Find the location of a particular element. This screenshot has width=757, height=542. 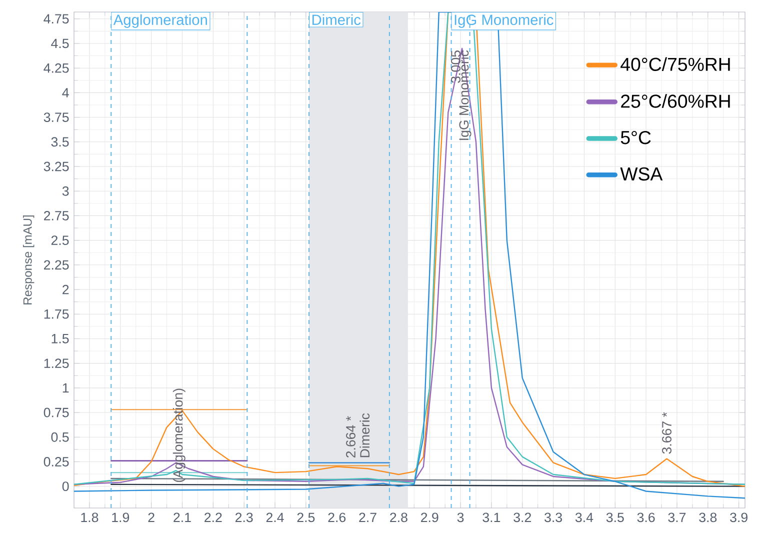

x-tick-label: 1.9 is located at coordinates (121, 517).